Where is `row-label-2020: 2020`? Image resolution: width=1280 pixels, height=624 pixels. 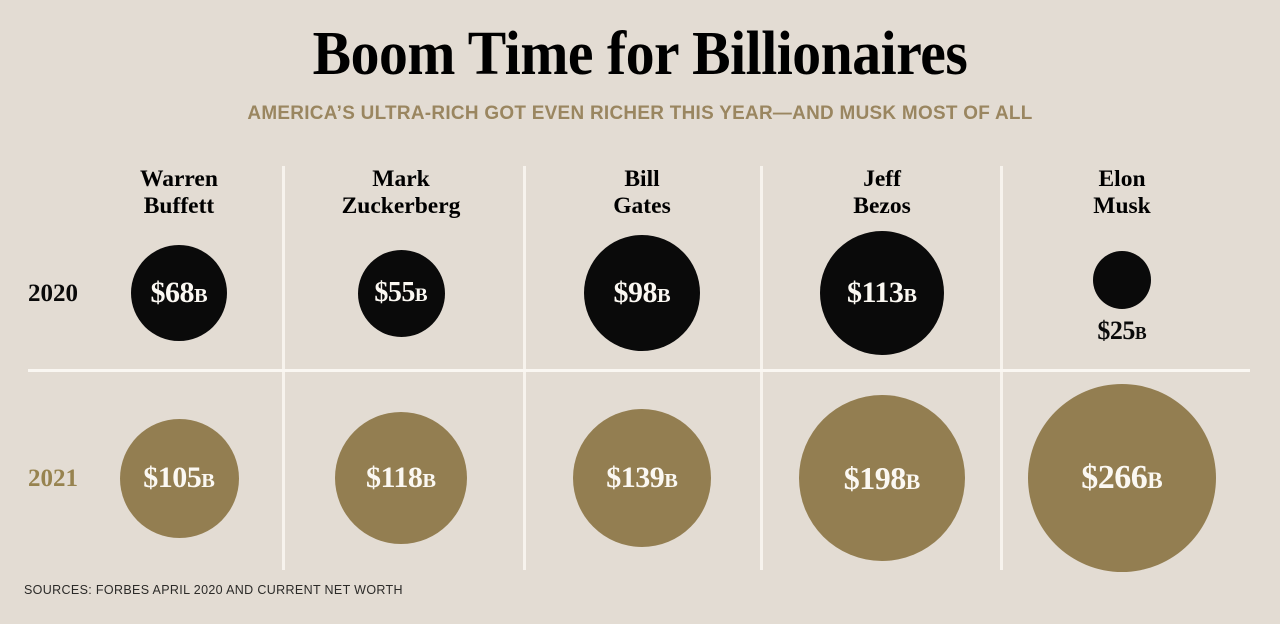
row-label-2020: 2020 is located at coordinates (53, 293).